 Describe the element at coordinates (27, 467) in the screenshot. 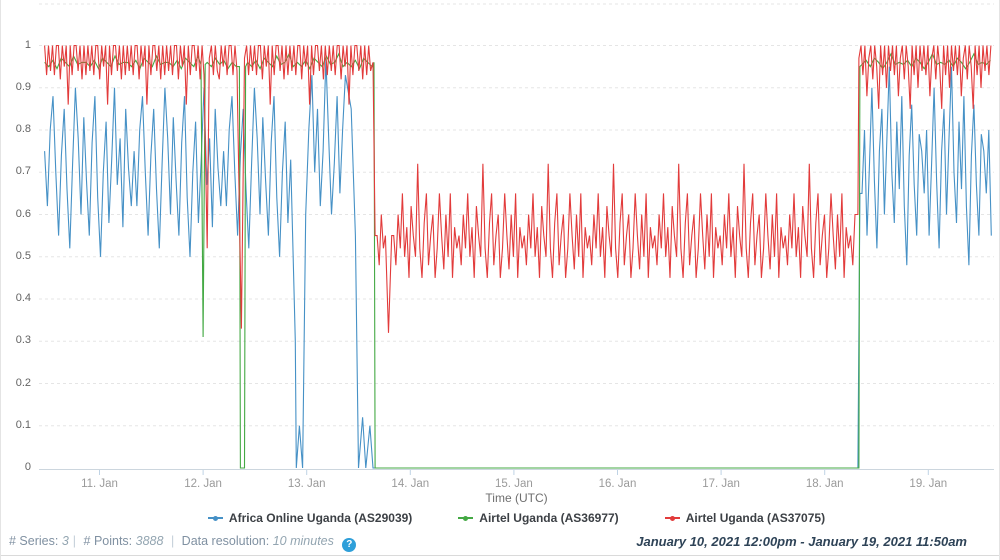

I see `y-tick-label: 0` at that location.